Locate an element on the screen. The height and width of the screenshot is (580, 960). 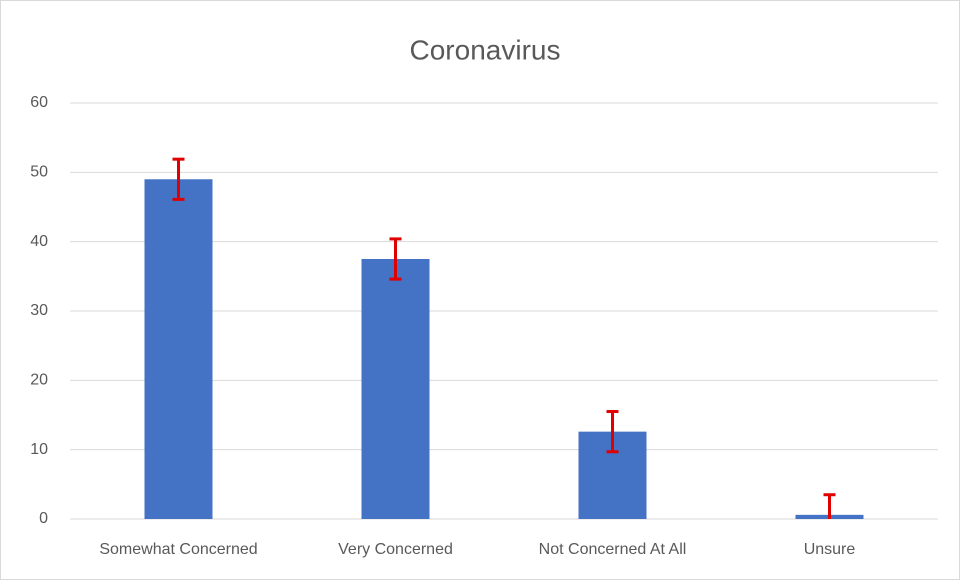
y-tick-label: 20 is located at coordinates (39, 380).